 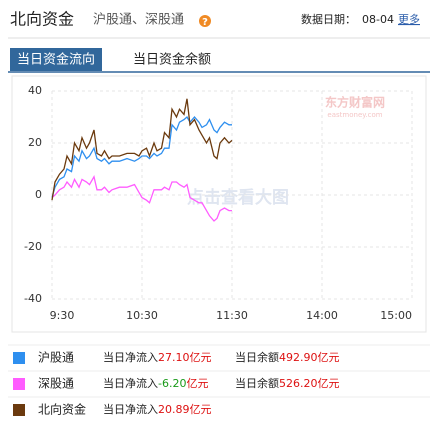 What do you see at coordinates (110, 59) in the screenshot?
I see `tabs: 当日资金流向 当日资金余额` at bounding box center [110, 59].